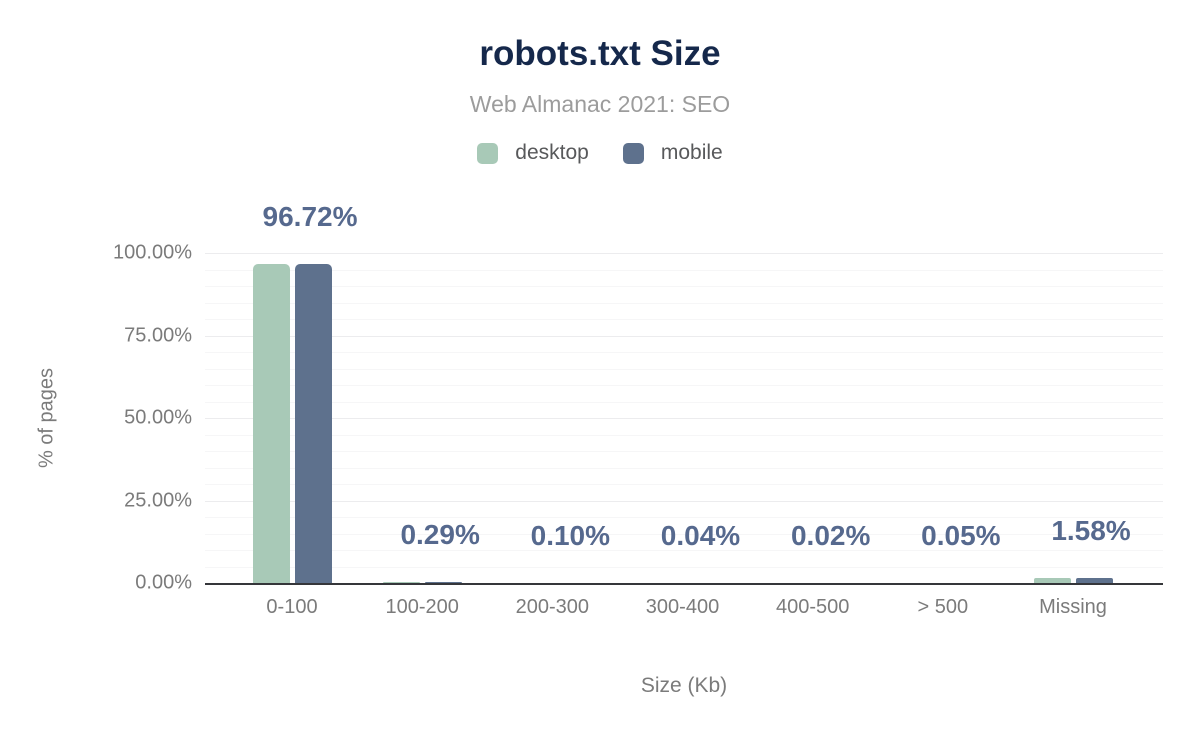 This screenshot has width=1200, height=742. I want to click on x-tick-label: 200-300, so click(552, 607).